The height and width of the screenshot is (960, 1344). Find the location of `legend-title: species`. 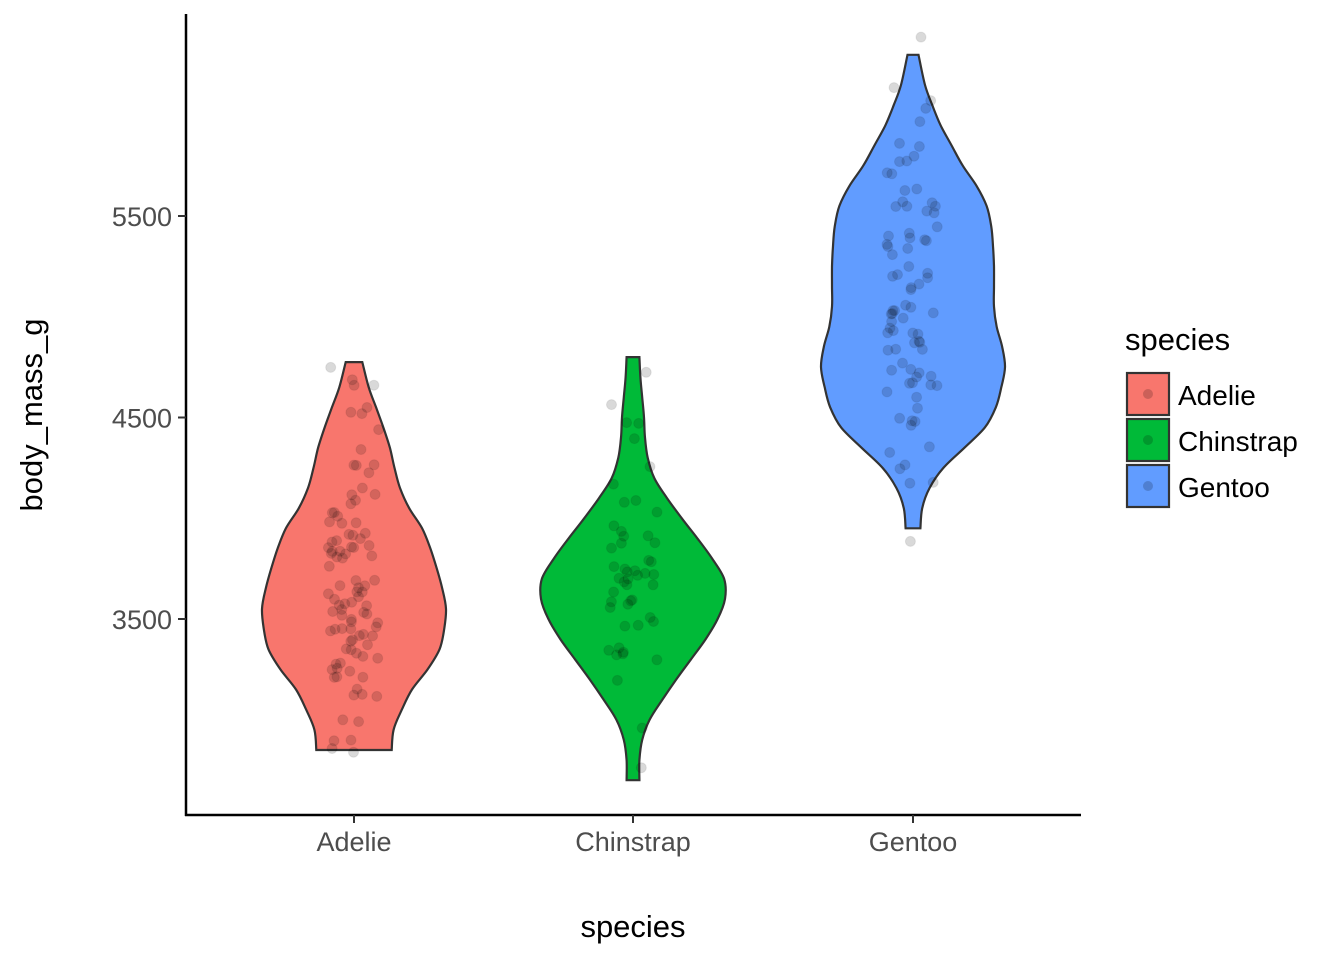

legend-title: species is located at coordinates (1177, 339).